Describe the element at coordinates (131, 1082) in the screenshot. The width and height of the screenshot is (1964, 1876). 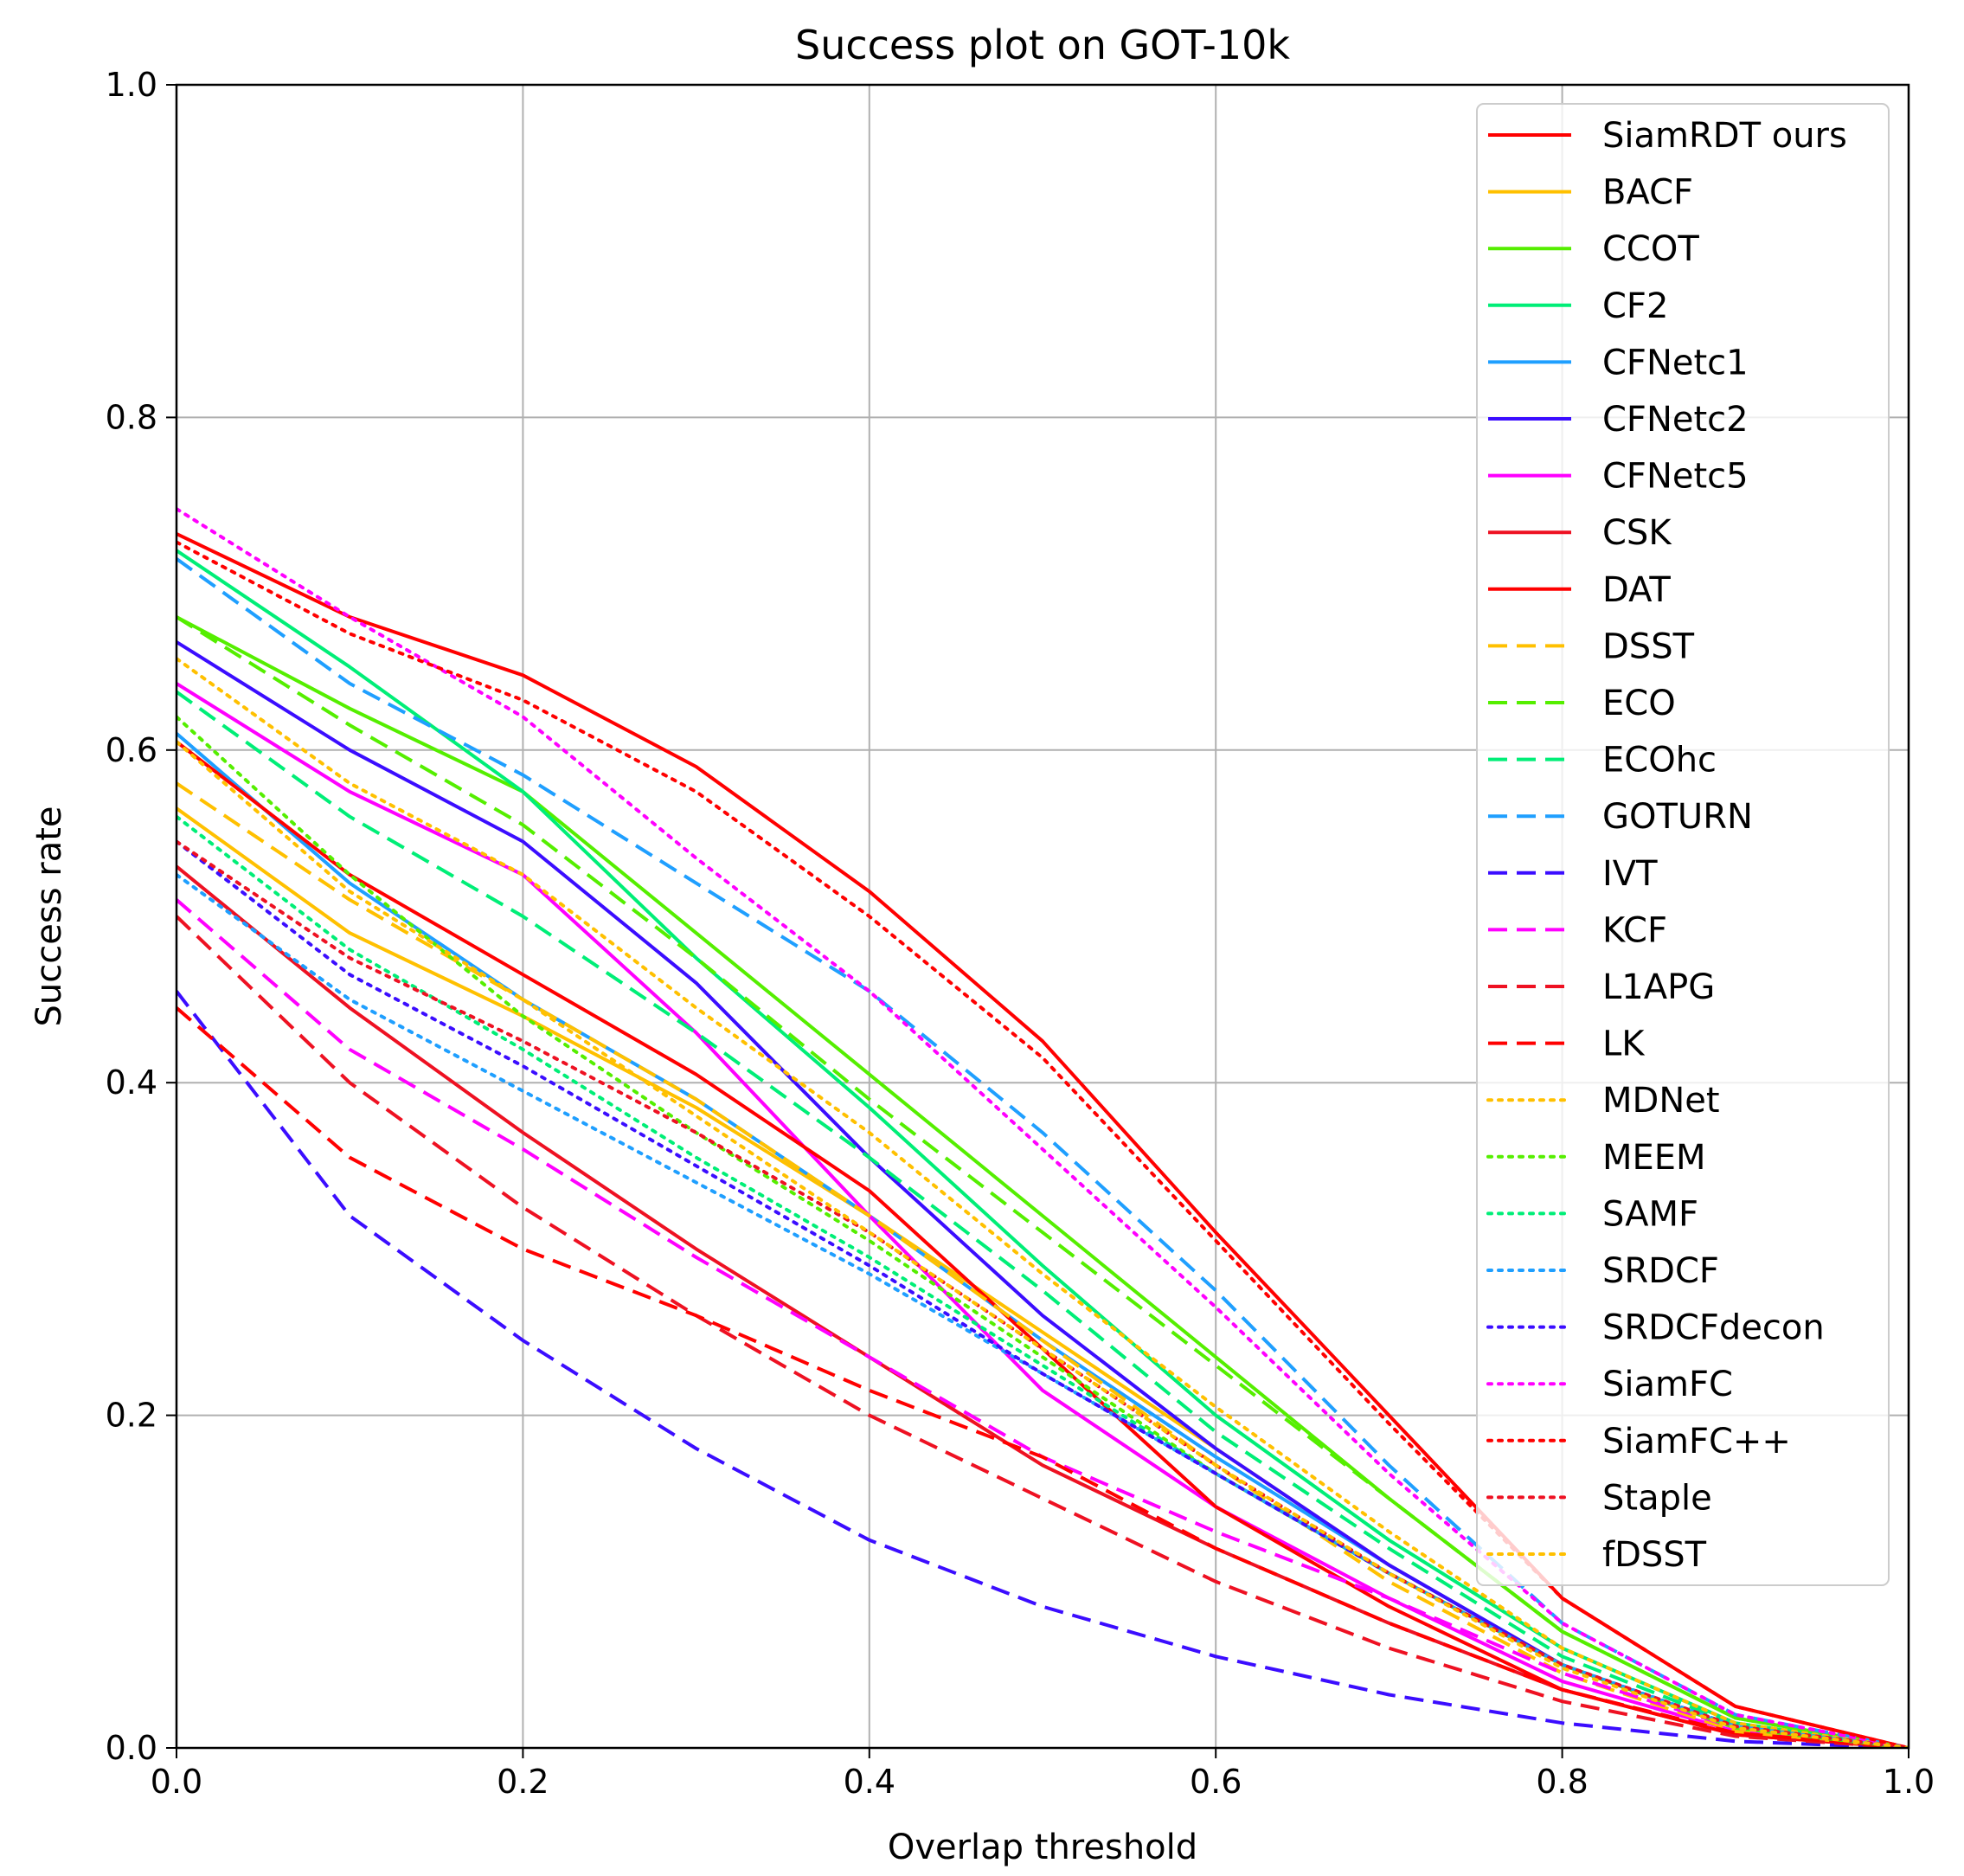
I see `y-tick-label: 0.4` at that location.